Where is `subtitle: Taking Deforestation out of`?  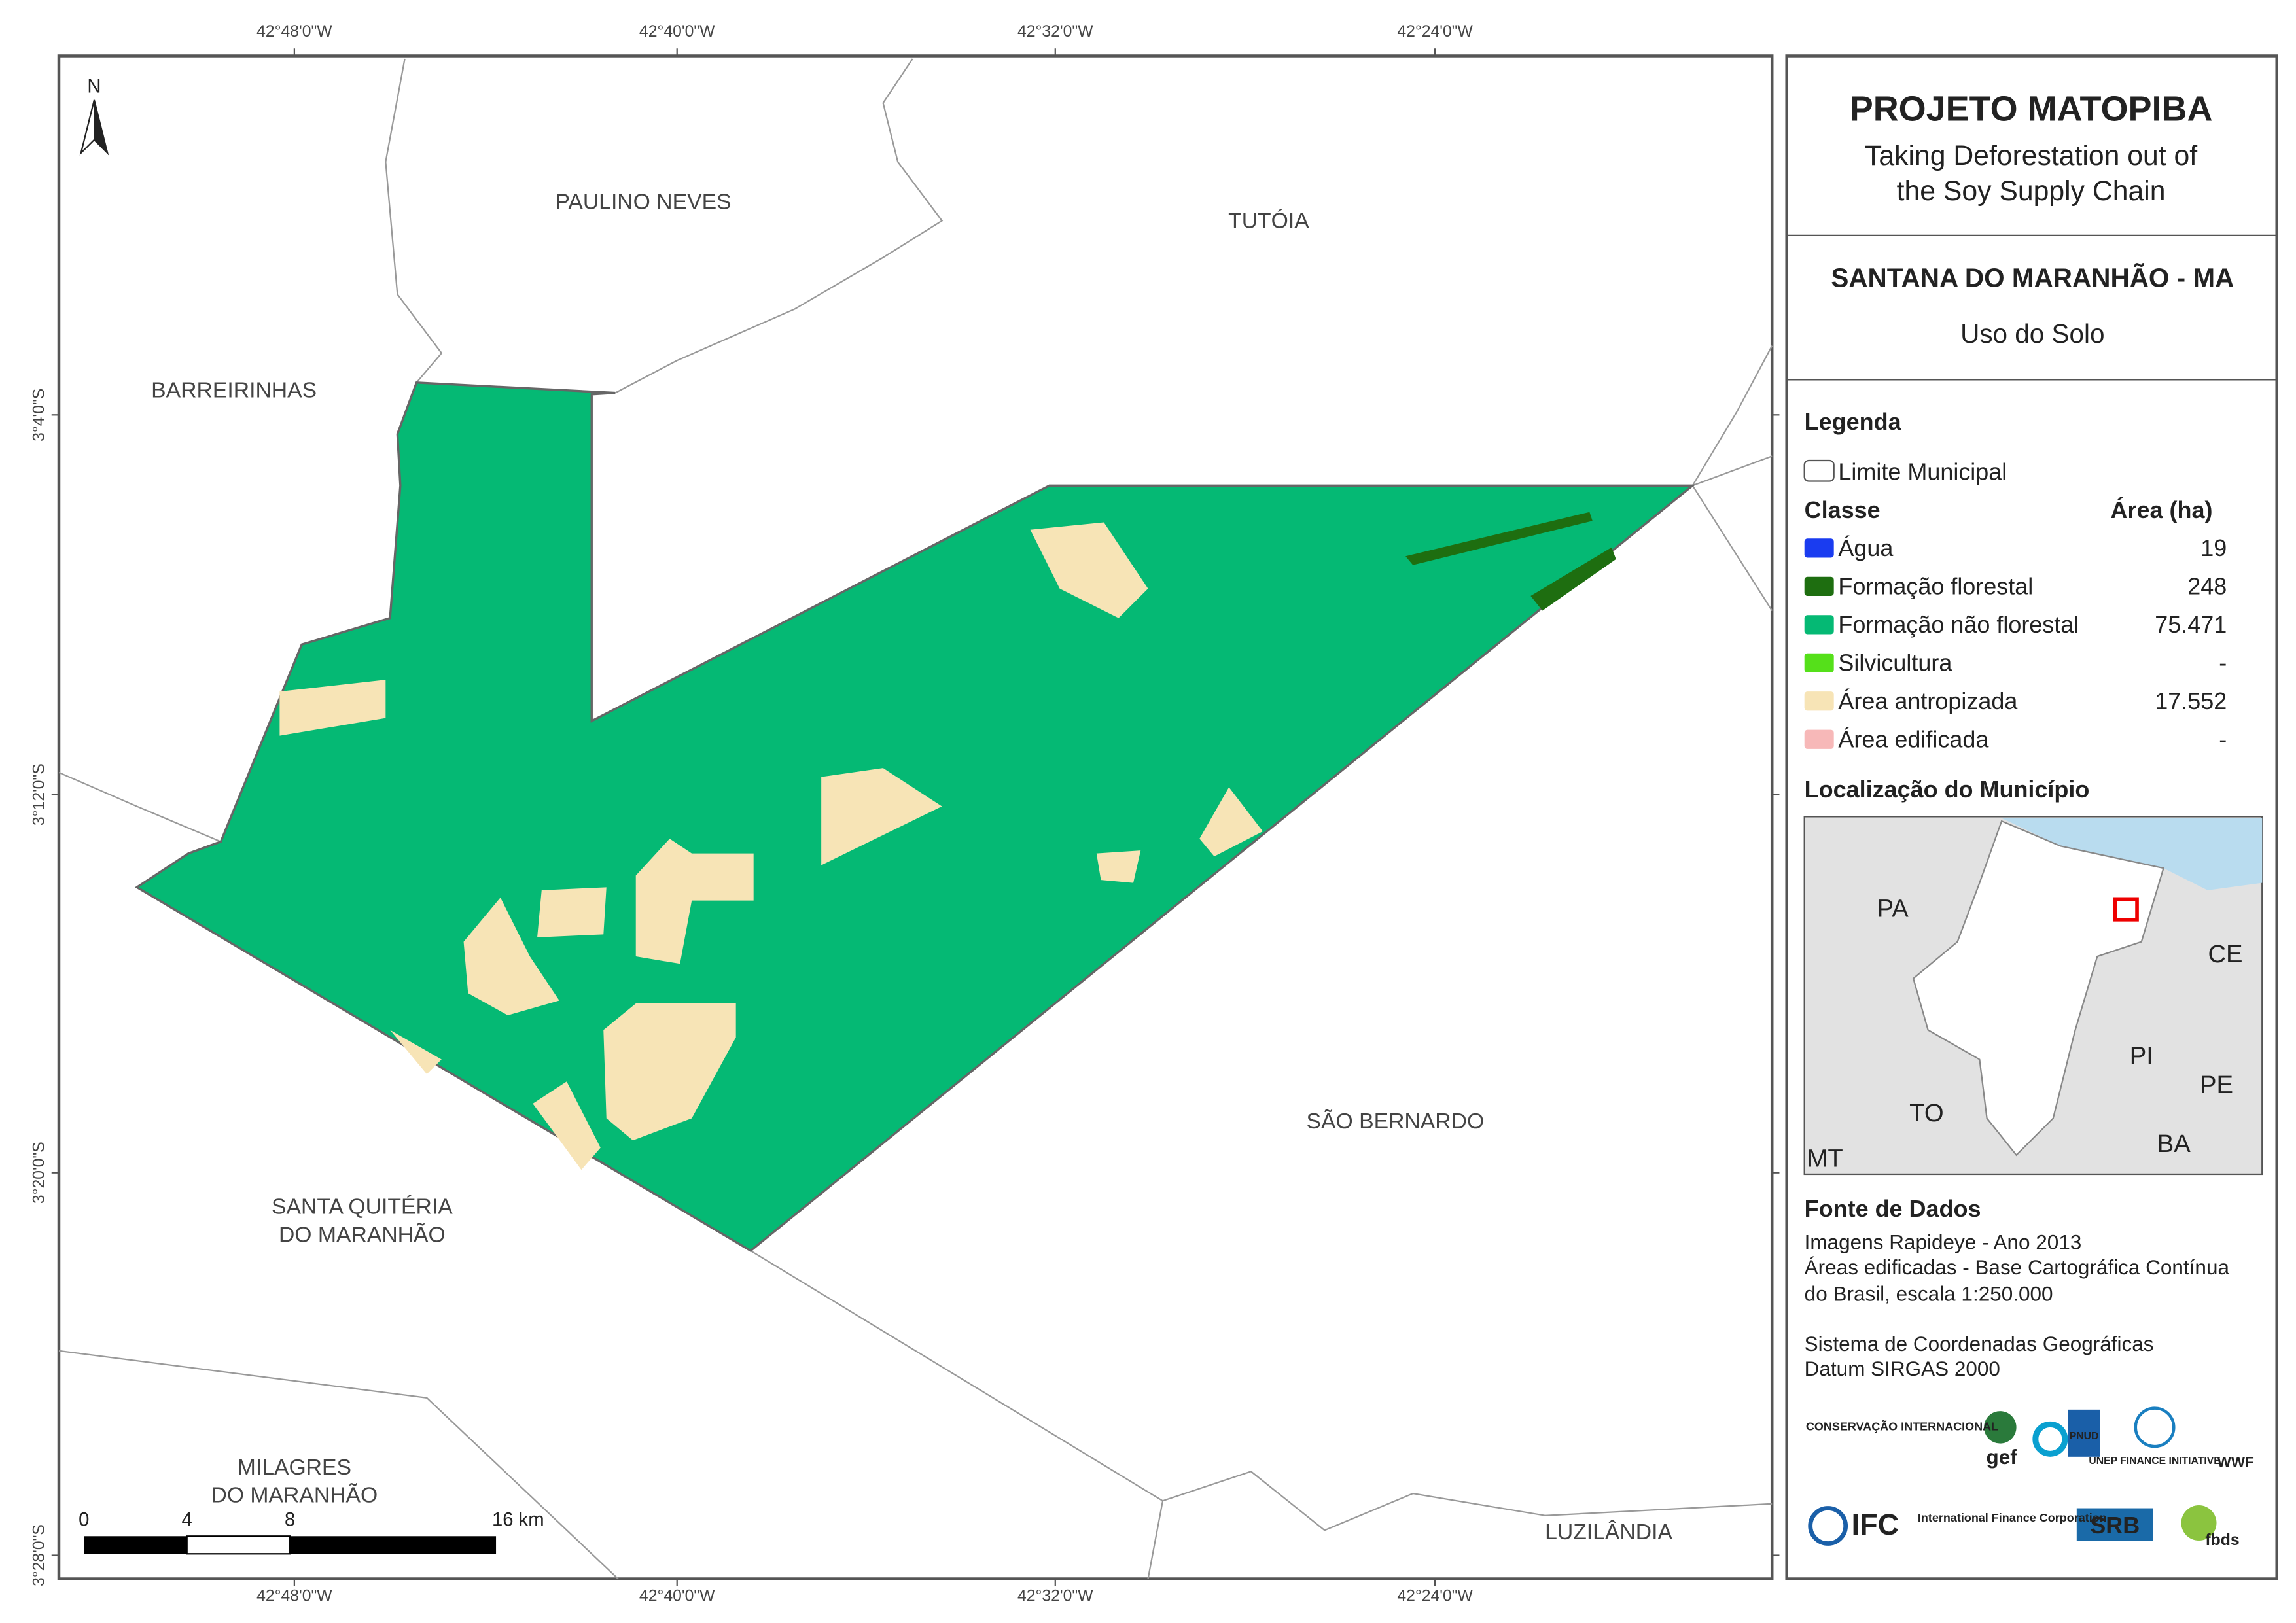
subtitle: Taking Deforestation out of is located at coordinates (2031, 156).